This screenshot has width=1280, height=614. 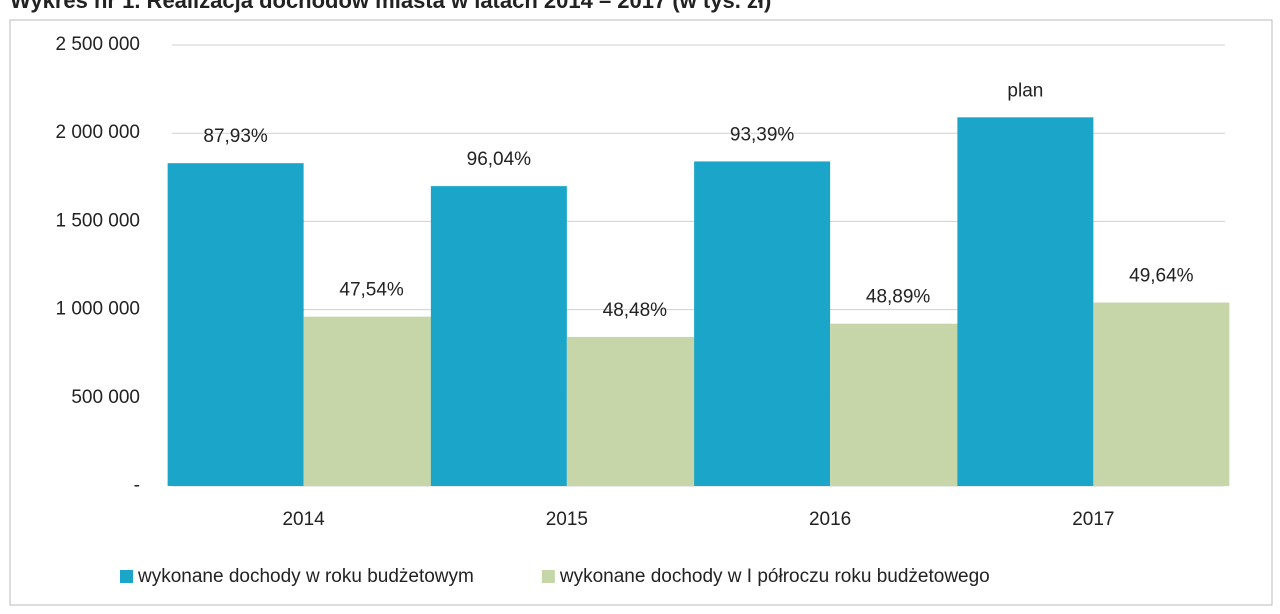 I want to click on x-tick-label: 2015, so click(x=567, y=519).